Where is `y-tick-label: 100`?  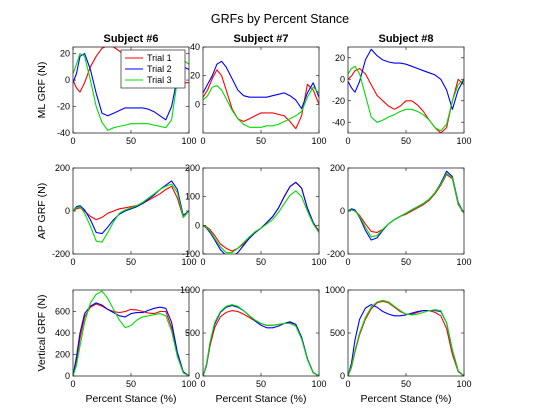
y-tick-label: 100 is located at coordinates (192, 197).